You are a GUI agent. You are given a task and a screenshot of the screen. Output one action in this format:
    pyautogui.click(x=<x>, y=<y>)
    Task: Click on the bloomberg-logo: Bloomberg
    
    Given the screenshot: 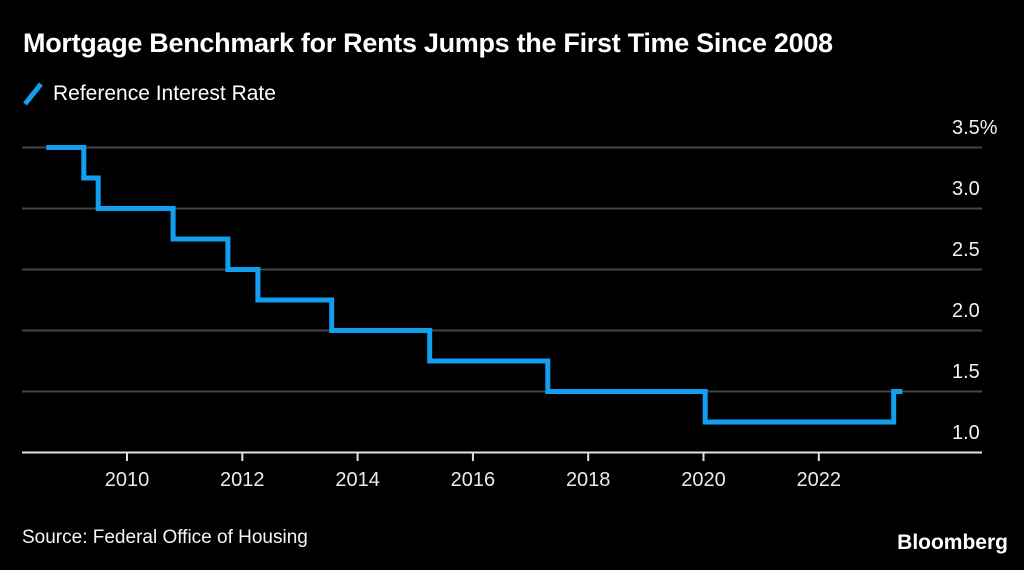 What is the action you would take?
    pyautogui.click(x=952, y=542)
    